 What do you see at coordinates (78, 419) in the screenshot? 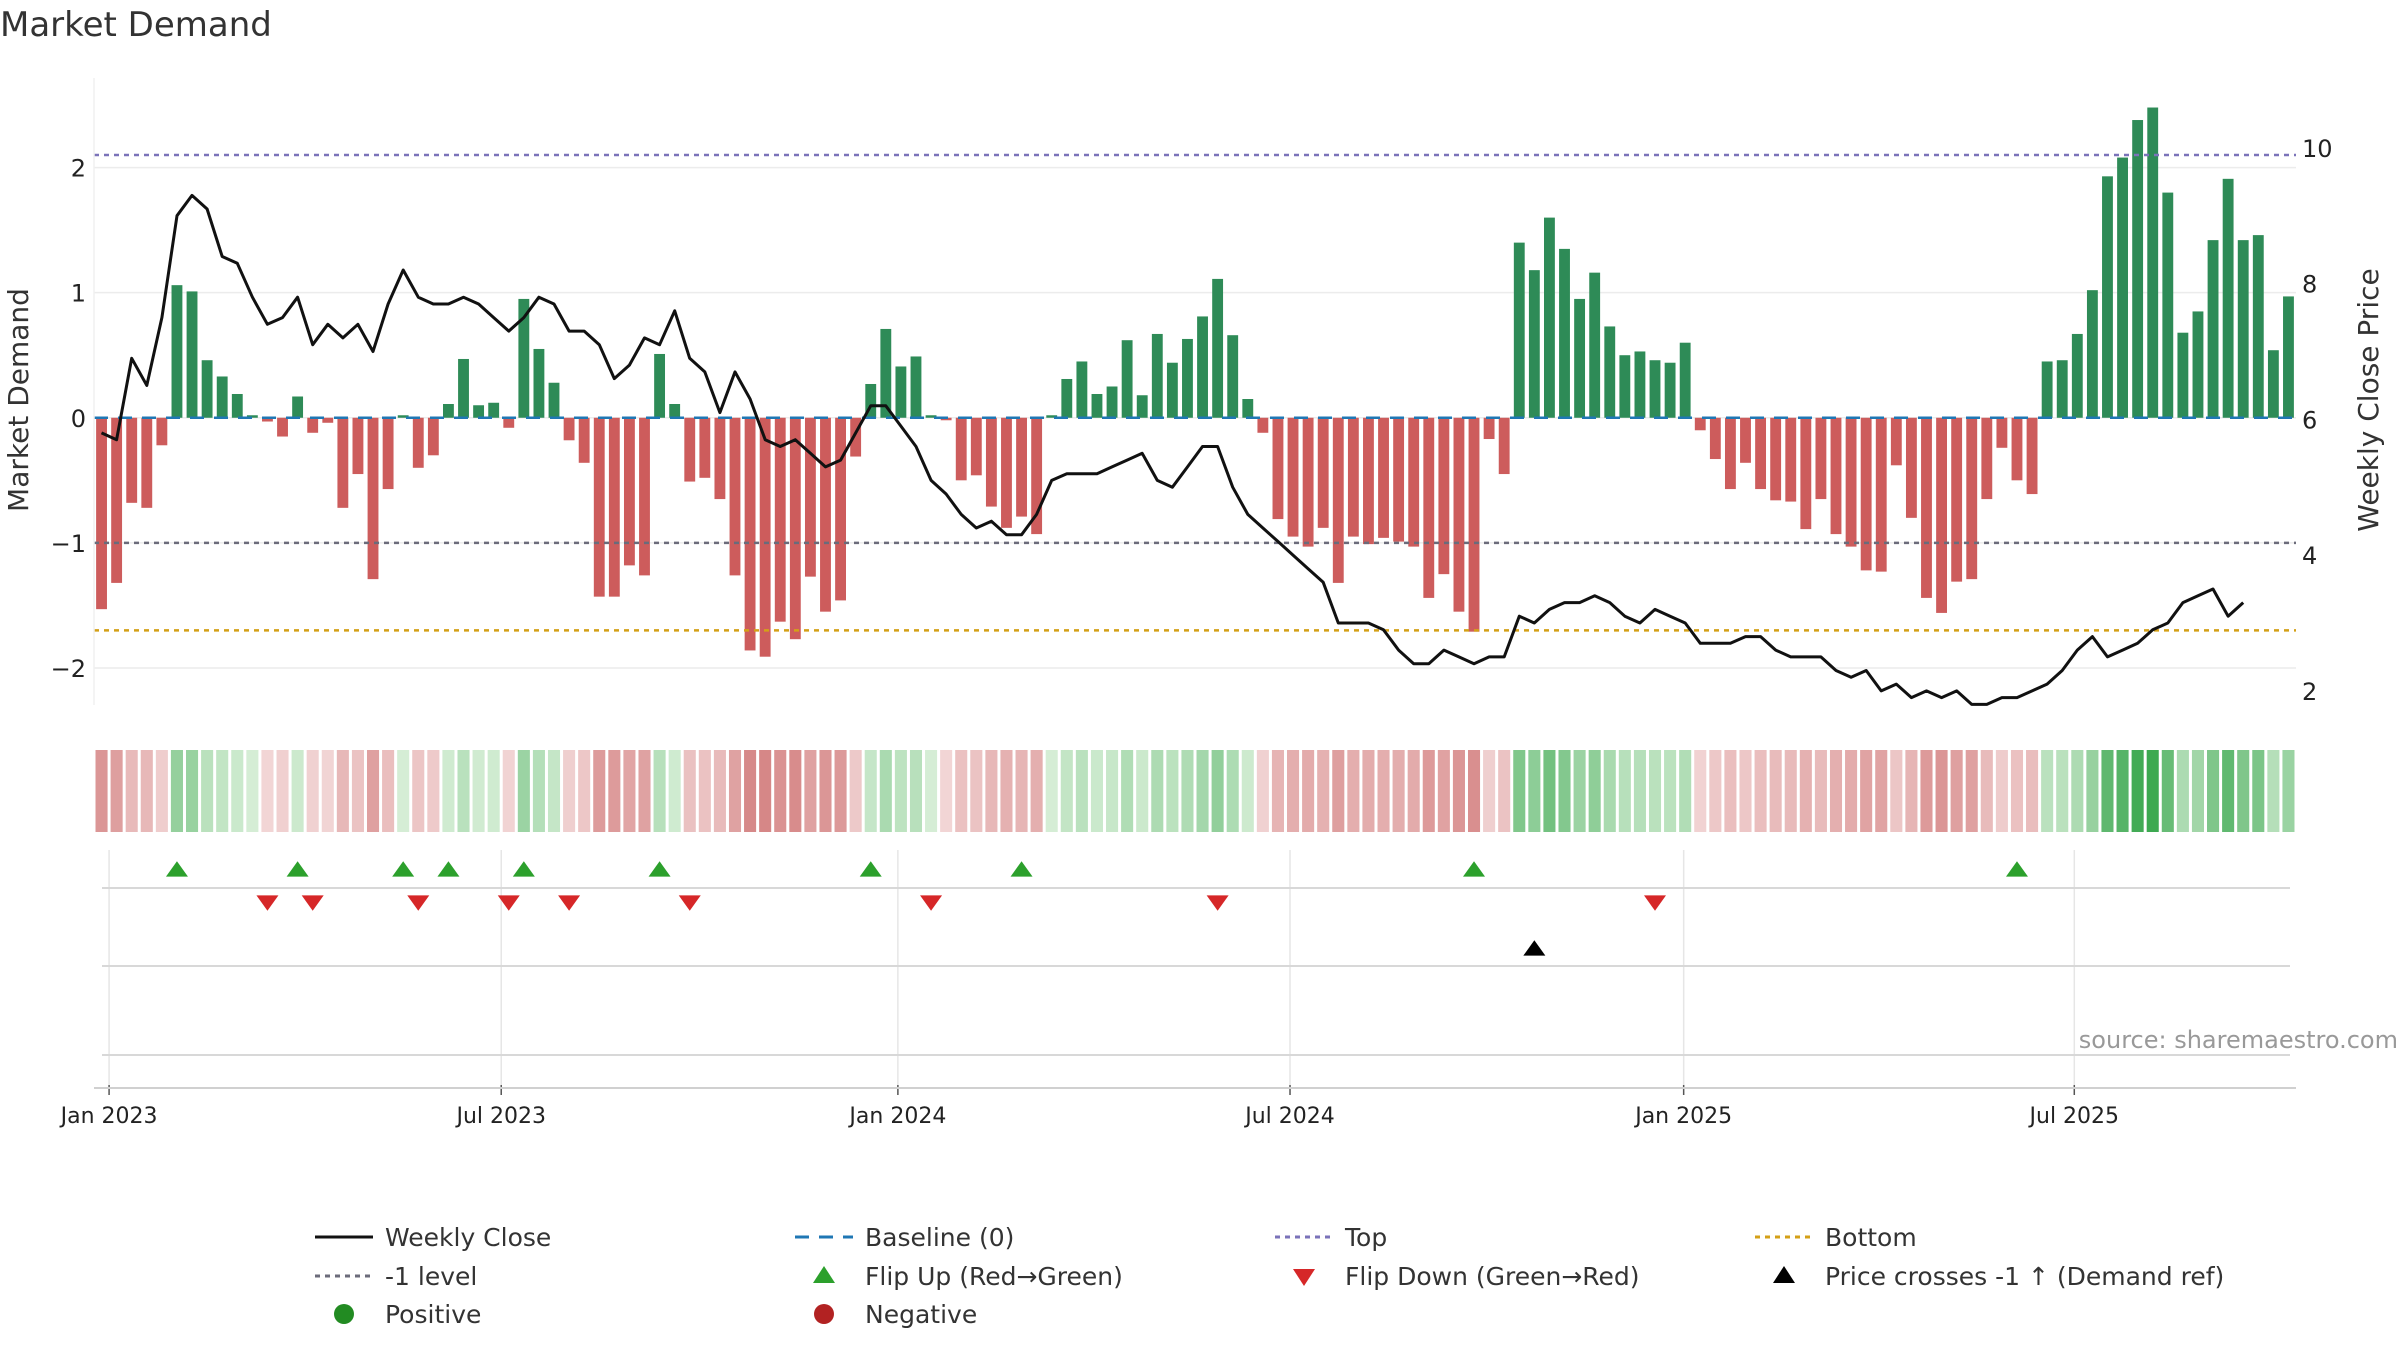
I see `y-tick-label: 0` at bounding box center [78, 419].